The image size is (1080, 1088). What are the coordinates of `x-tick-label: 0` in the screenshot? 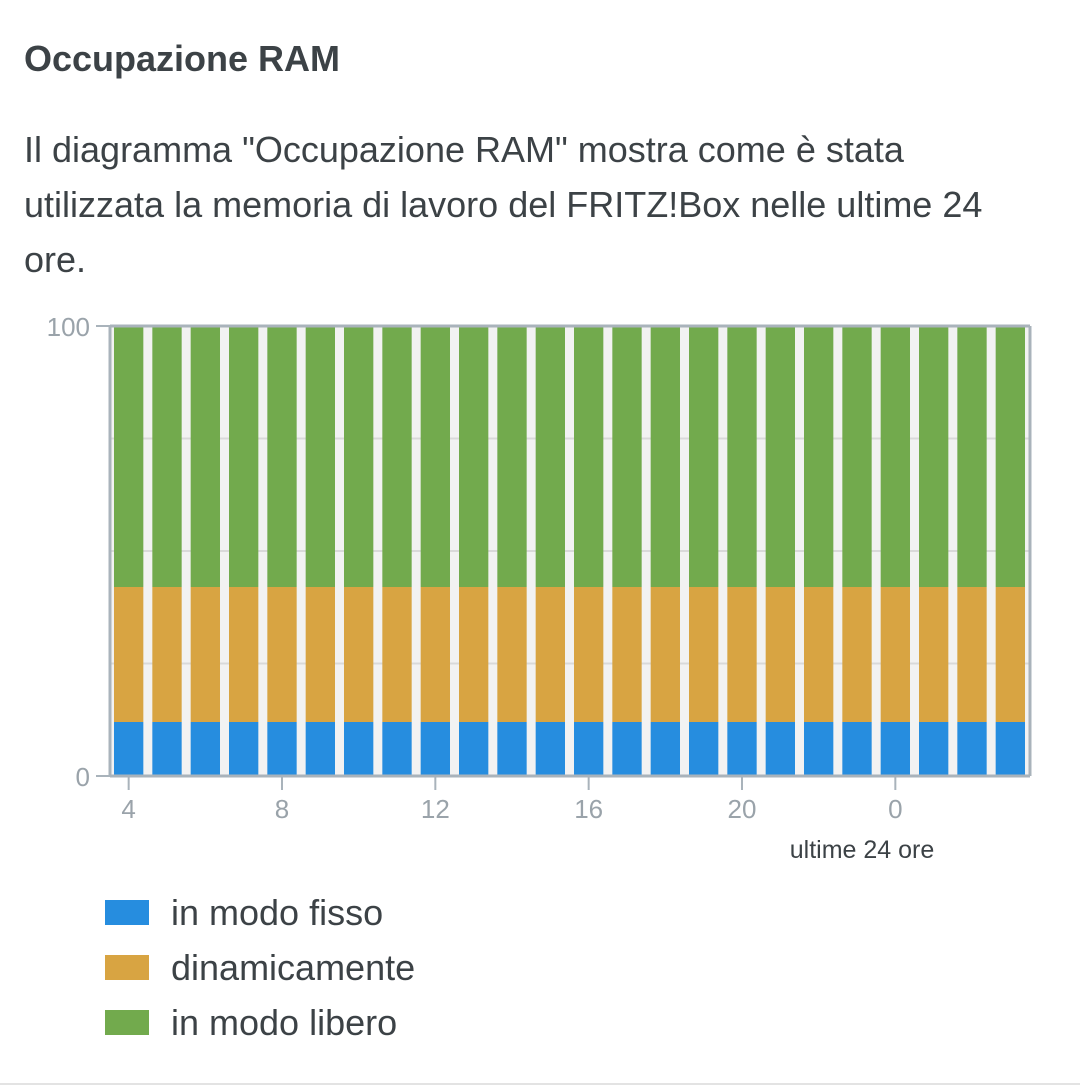 It's located at (895, 809).